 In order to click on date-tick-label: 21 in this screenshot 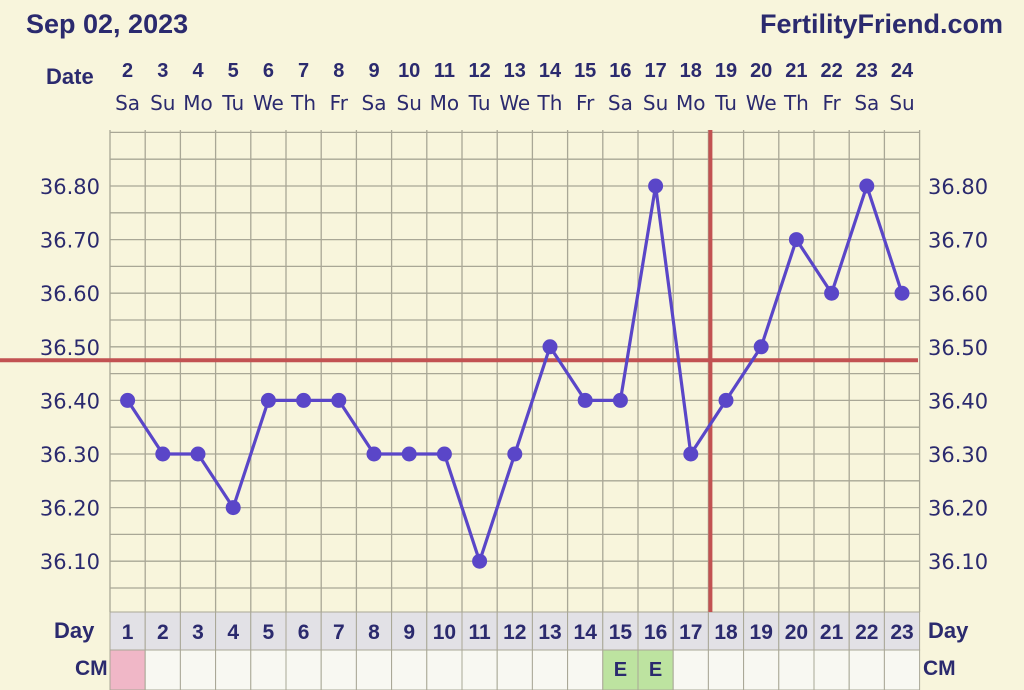, I will do `click(796, 71)`.